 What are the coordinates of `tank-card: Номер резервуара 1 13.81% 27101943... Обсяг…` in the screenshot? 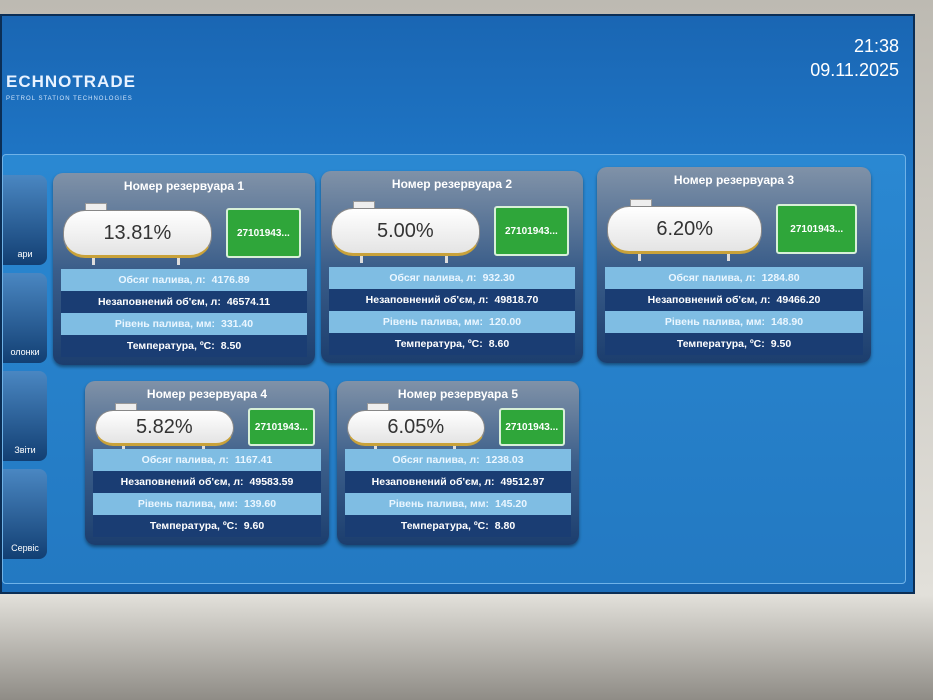 It's located at (184, 269).